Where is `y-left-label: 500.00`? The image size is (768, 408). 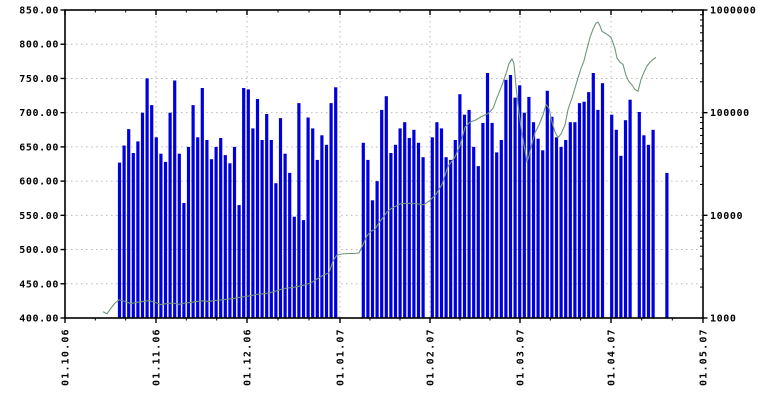
y-left-label: 500.00 is located at coordinates (39, 250).